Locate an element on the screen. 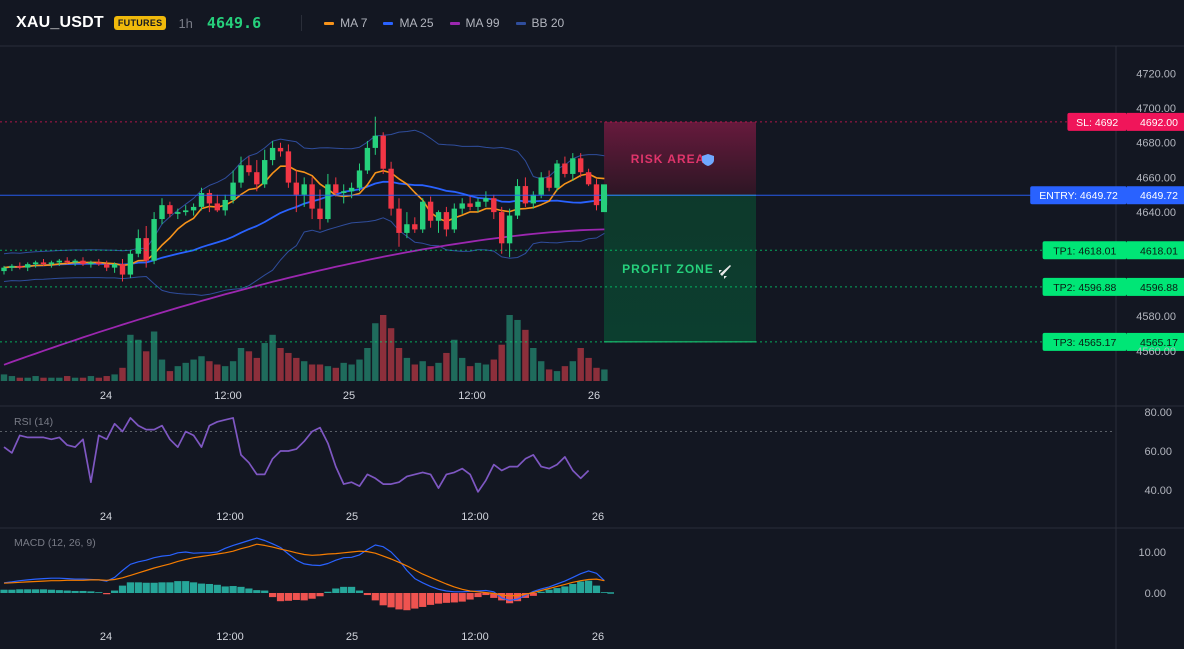 Image resolution: width=1184 pixels, height=649 pixels. candlesticks is located at coordinates (304, 199).